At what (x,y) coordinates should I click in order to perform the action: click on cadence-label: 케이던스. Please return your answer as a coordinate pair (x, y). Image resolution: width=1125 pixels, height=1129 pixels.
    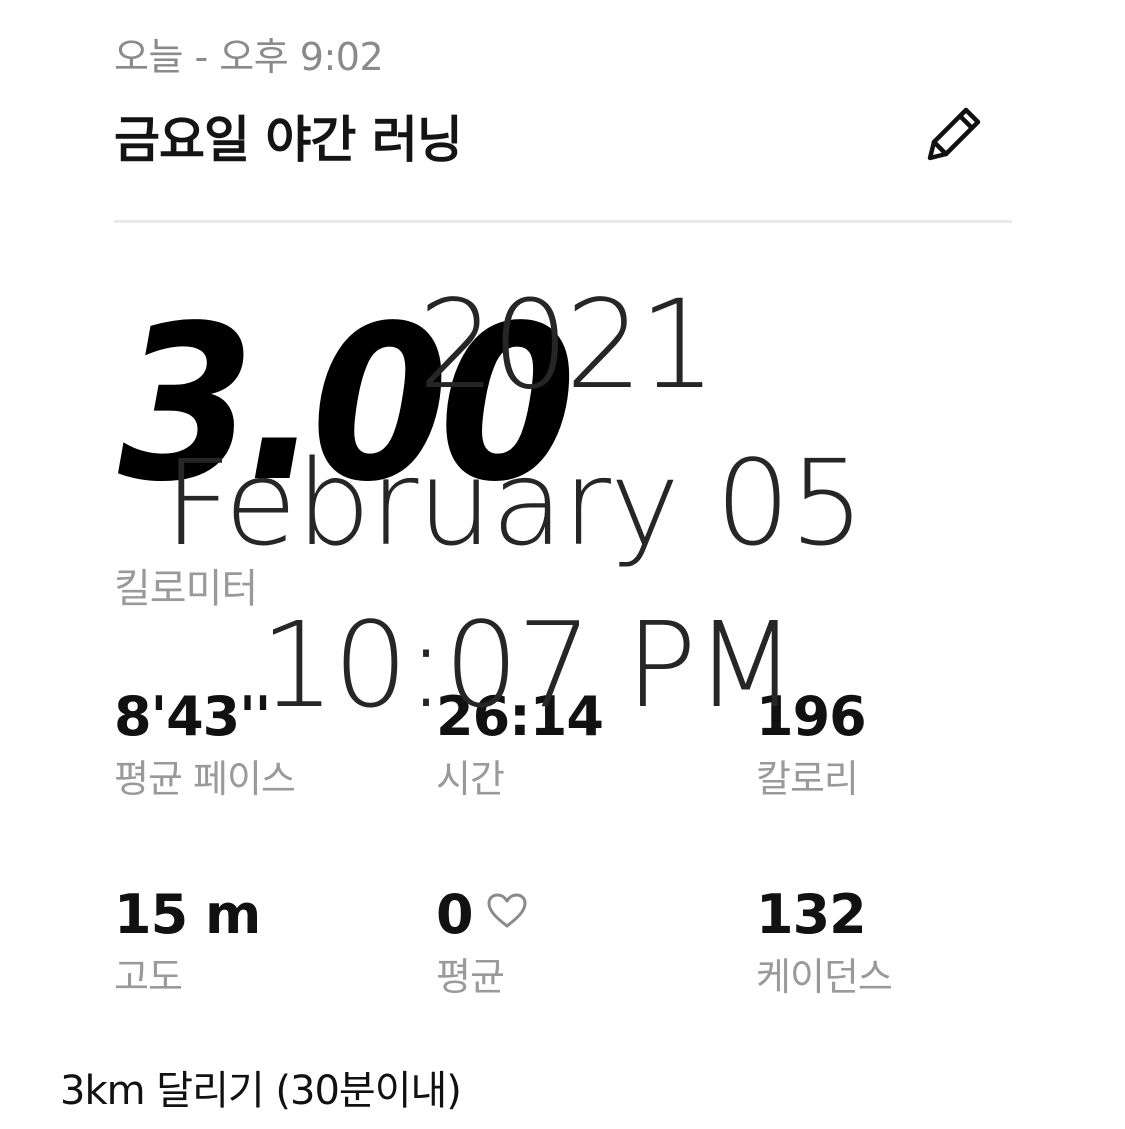
    Looking at the image, I should click on (824, 977).